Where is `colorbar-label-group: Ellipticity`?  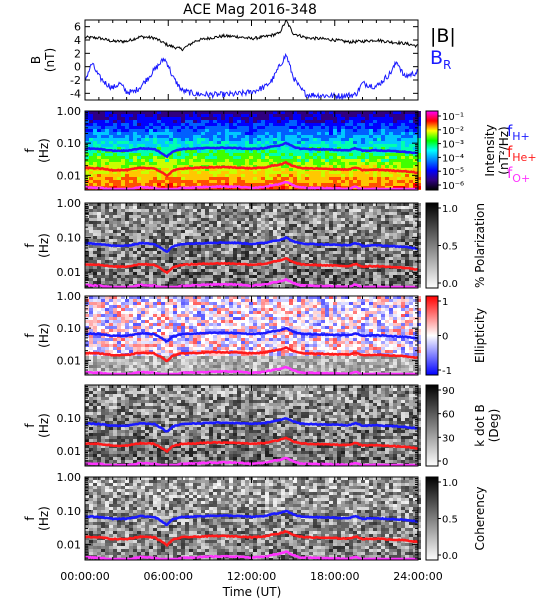
colorbar-label-group: Ellipticity is located at coordinates (480, 335).